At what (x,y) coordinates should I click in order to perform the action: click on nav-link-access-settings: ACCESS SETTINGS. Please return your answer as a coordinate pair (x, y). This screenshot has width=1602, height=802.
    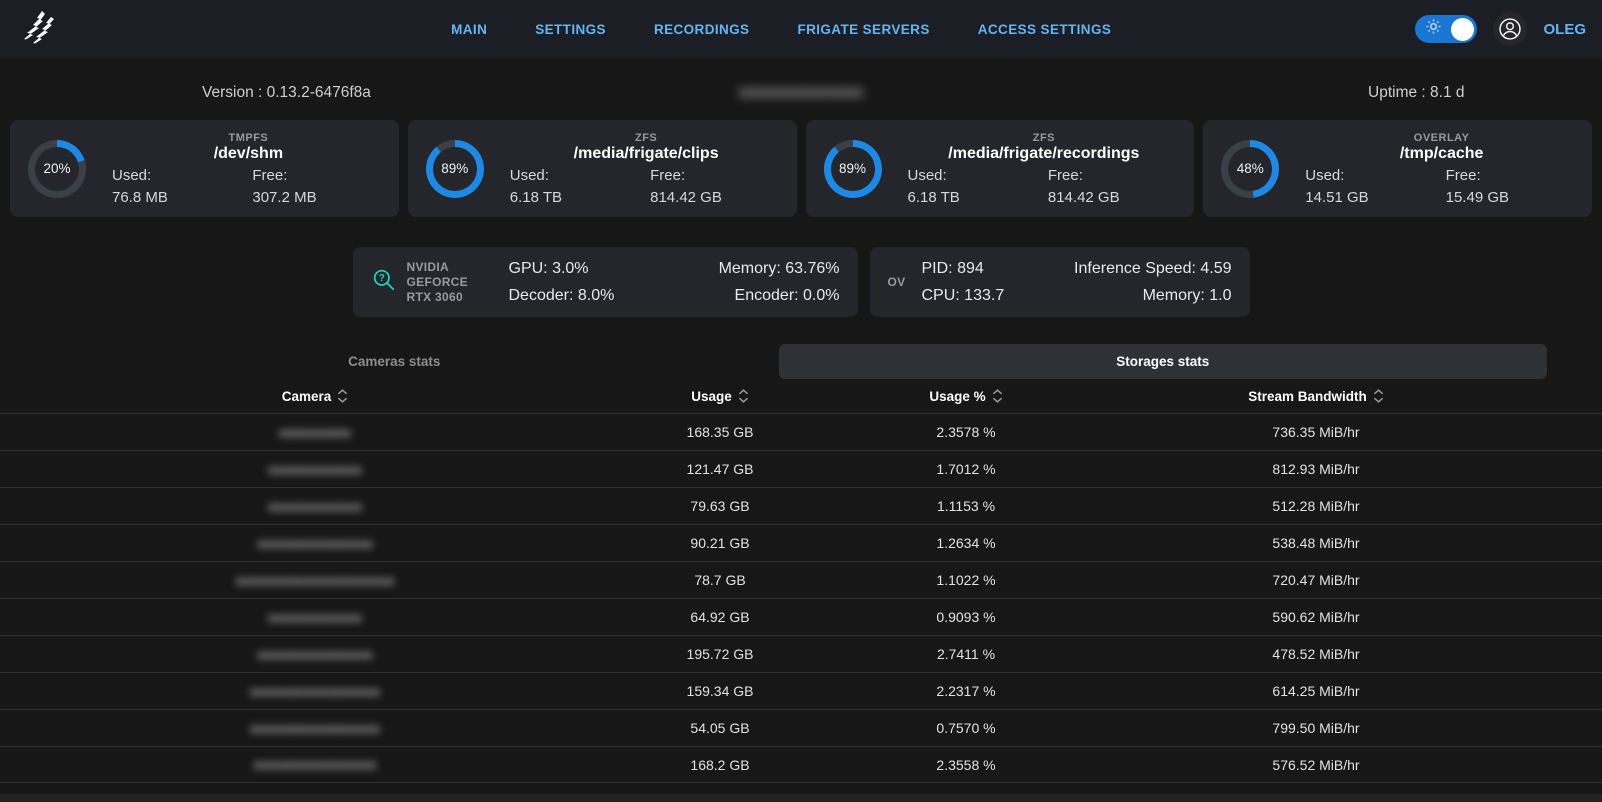
    Looking at the image, I should click on (1044, 29).